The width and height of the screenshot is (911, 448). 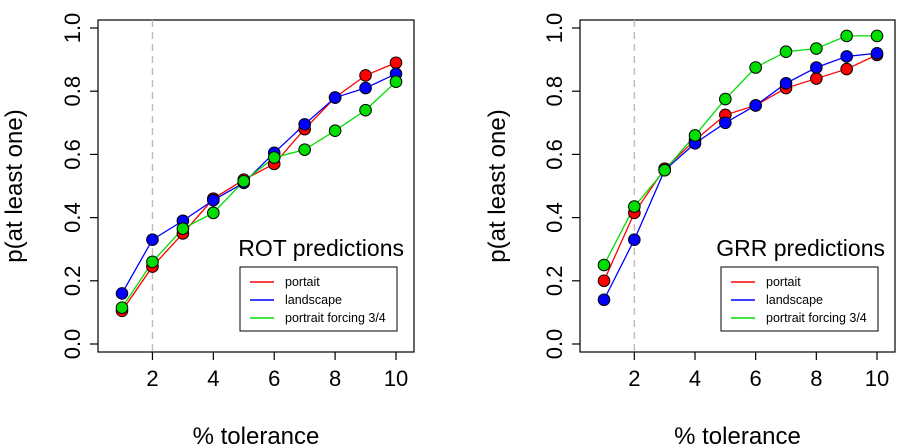 What do you see at coordinates (321, 248) in the screenshot?
I see `chart-annotation: ROT predictions` at bounding box center [321, 248].